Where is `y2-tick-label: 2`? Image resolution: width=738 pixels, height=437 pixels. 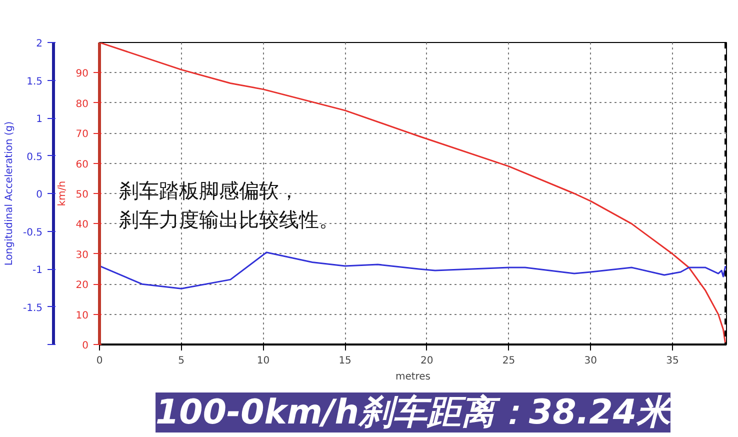 y2-tick-label: 2 is located at coordinates (39, 44).